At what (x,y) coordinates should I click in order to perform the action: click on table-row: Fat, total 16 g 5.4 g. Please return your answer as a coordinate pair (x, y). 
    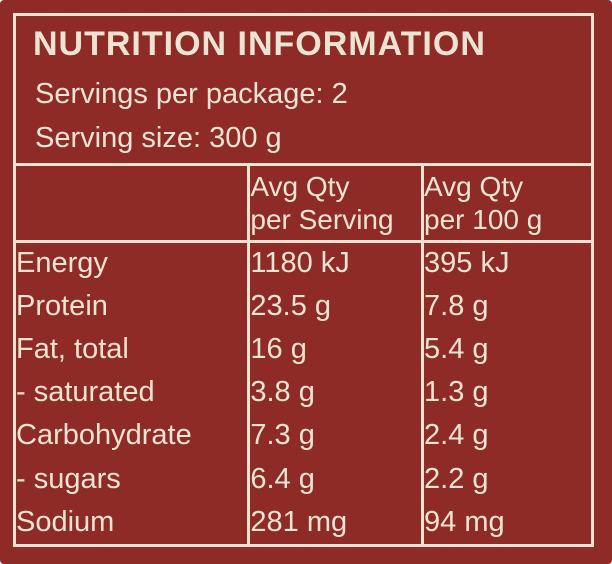
    Looking at the image, I should click on (303, 349).